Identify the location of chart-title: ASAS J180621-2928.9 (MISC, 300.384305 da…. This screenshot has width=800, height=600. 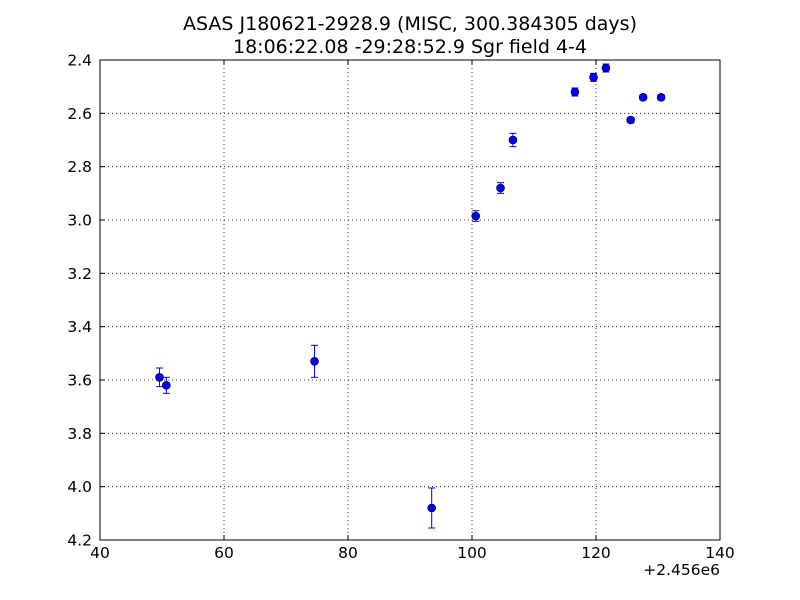
(410, 24).